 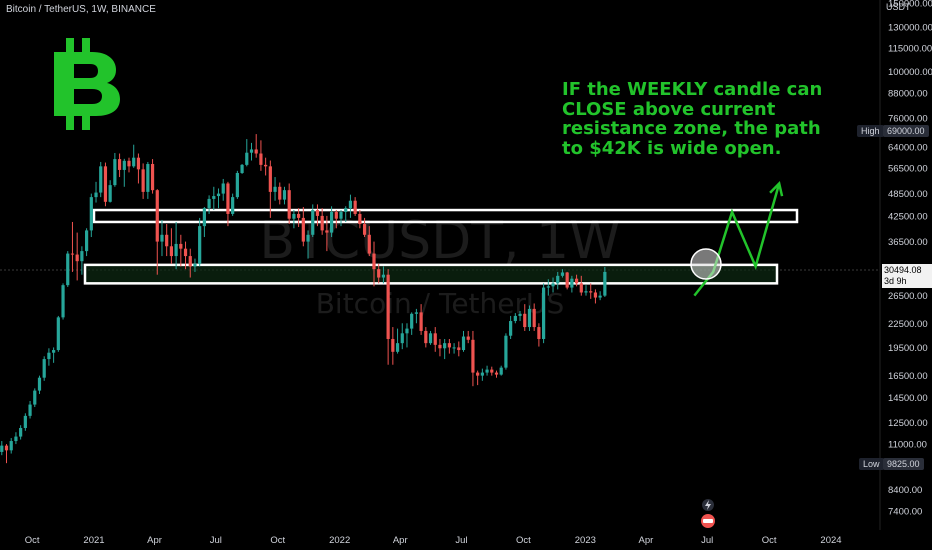 What do you see at coordinates (400, 540) in the screenshot?
I see `time-tick-label: Apr` at bounding box center [400, 540].